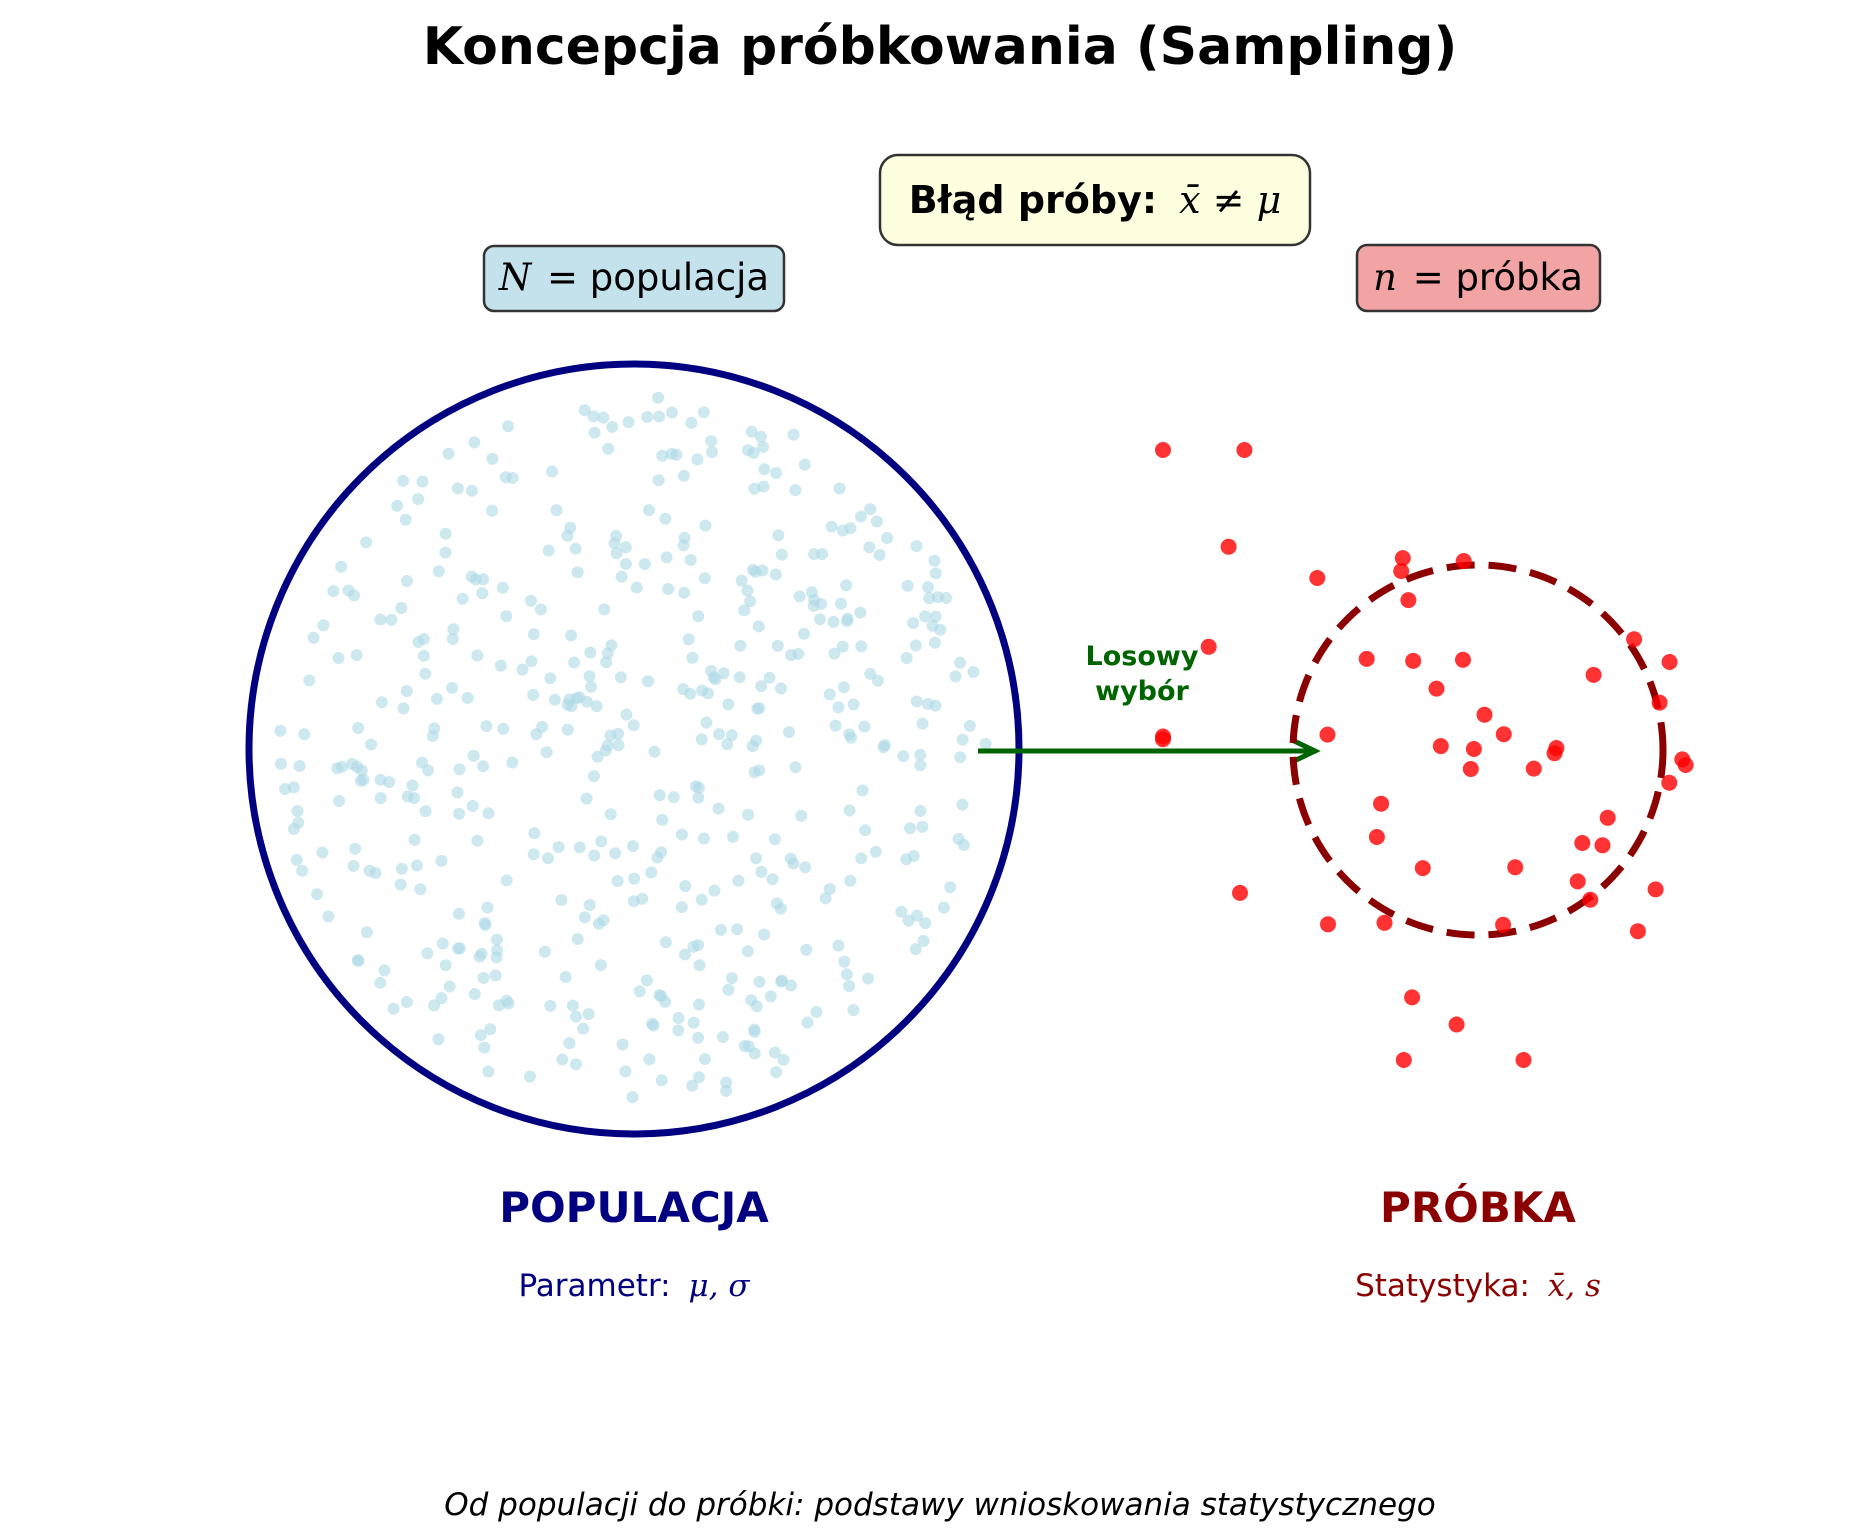 The width and height of the screenshot is (1872, 1535). Describe the element at coordinates (1142, 691) in the screenshot. I see `arrow-label-line2: wybór` at that location.